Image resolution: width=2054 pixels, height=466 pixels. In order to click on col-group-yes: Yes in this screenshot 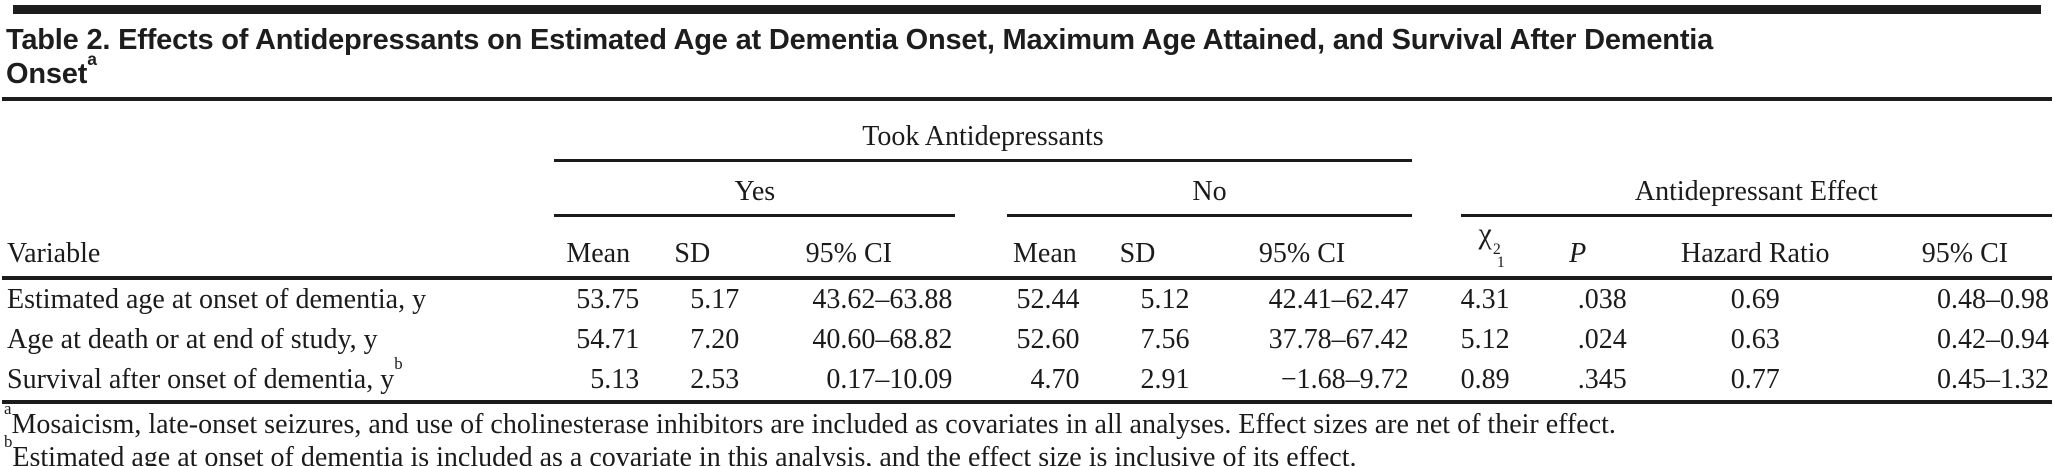, I will do `click(755, 188)`.